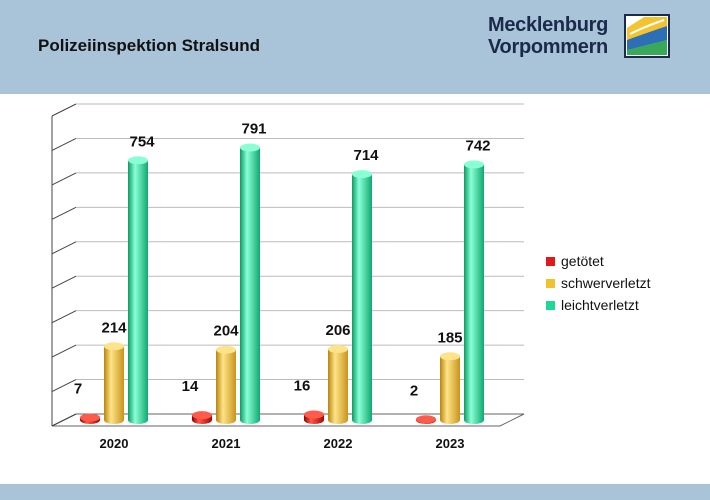 This screenshot has width=710, height=500. What do you see at coordinates (414, 390) in the screenshot?
I see `data-label: 2` at bounding box center [414, 390].